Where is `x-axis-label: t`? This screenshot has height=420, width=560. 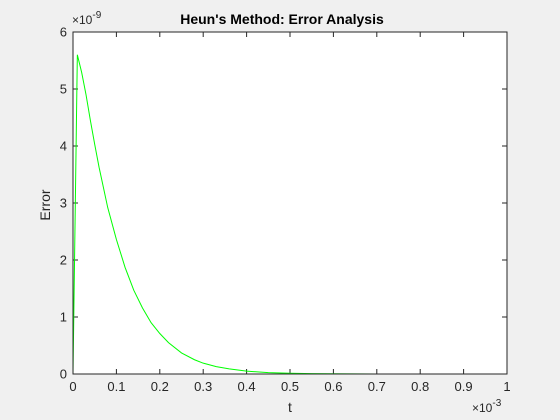
x-axis-label: t is located at coordinates (290, 407).